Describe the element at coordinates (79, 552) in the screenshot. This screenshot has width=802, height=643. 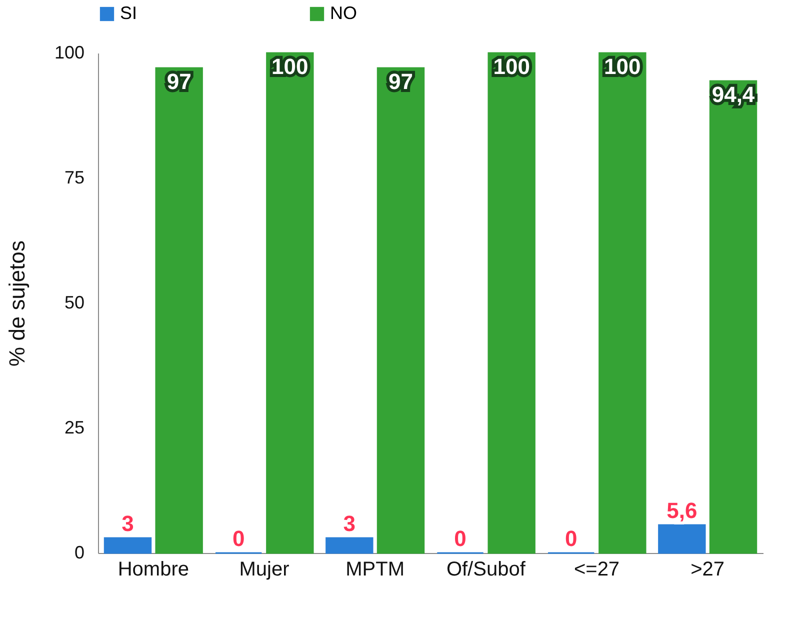
I see `y-tick-label: 0` at that location.